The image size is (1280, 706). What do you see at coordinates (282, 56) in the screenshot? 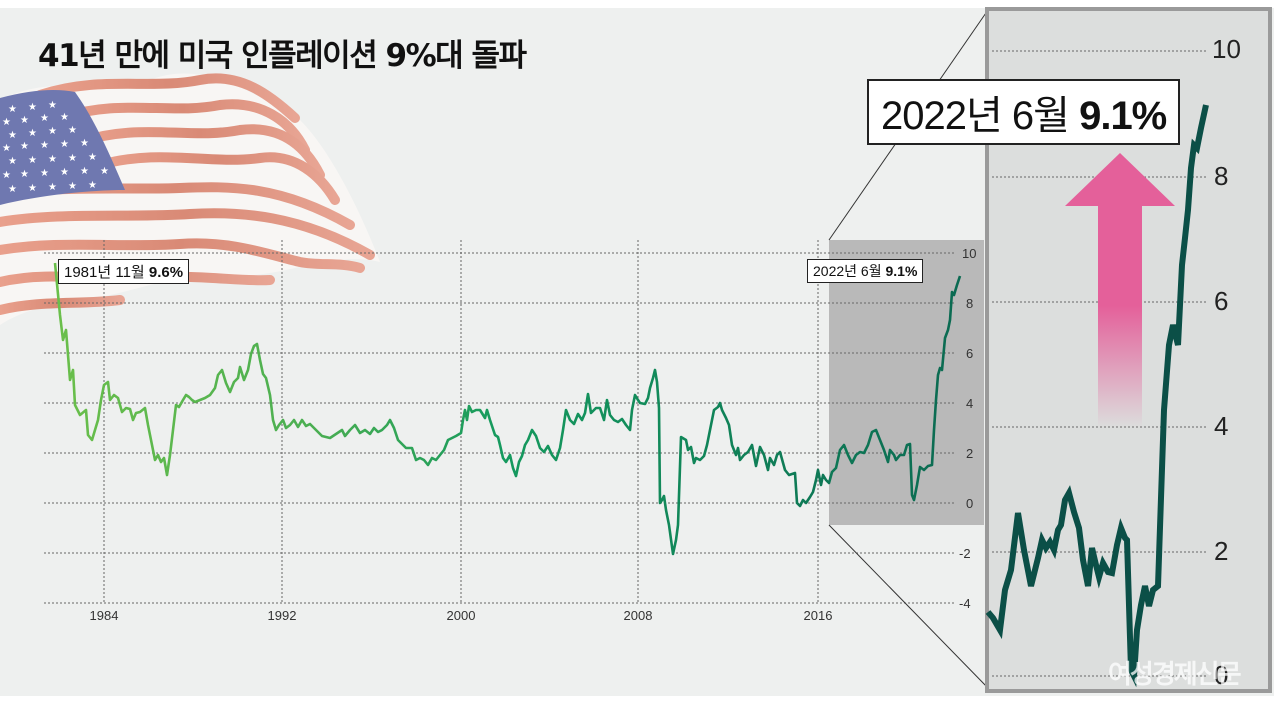
I see `chart-title: 41년 만에 미국 인플레이션 9%대 돌파` at bounding box center [282, 56].